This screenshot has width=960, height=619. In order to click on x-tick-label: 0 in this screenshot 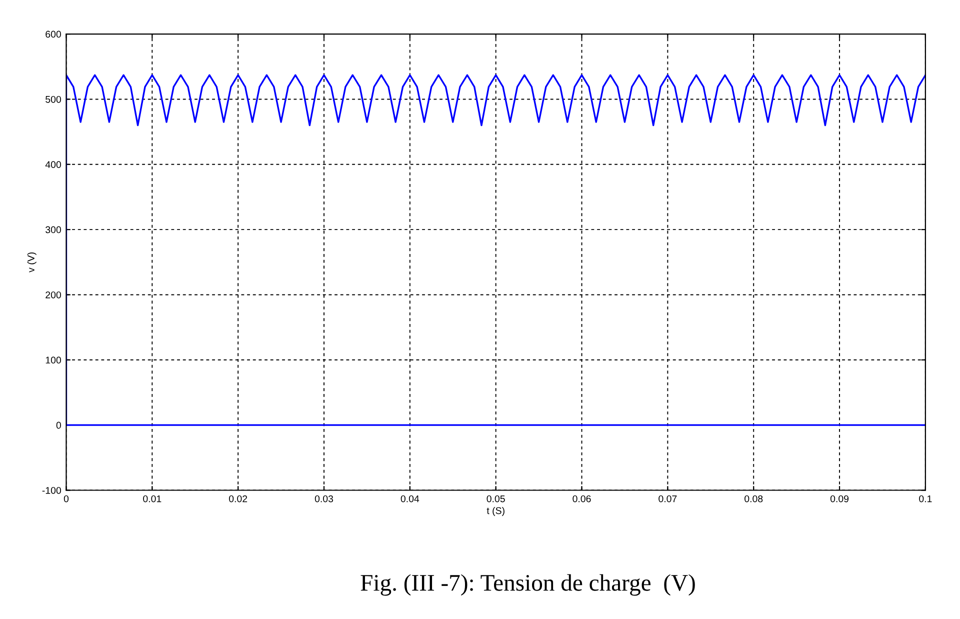, I will do `click(66, 498)`.